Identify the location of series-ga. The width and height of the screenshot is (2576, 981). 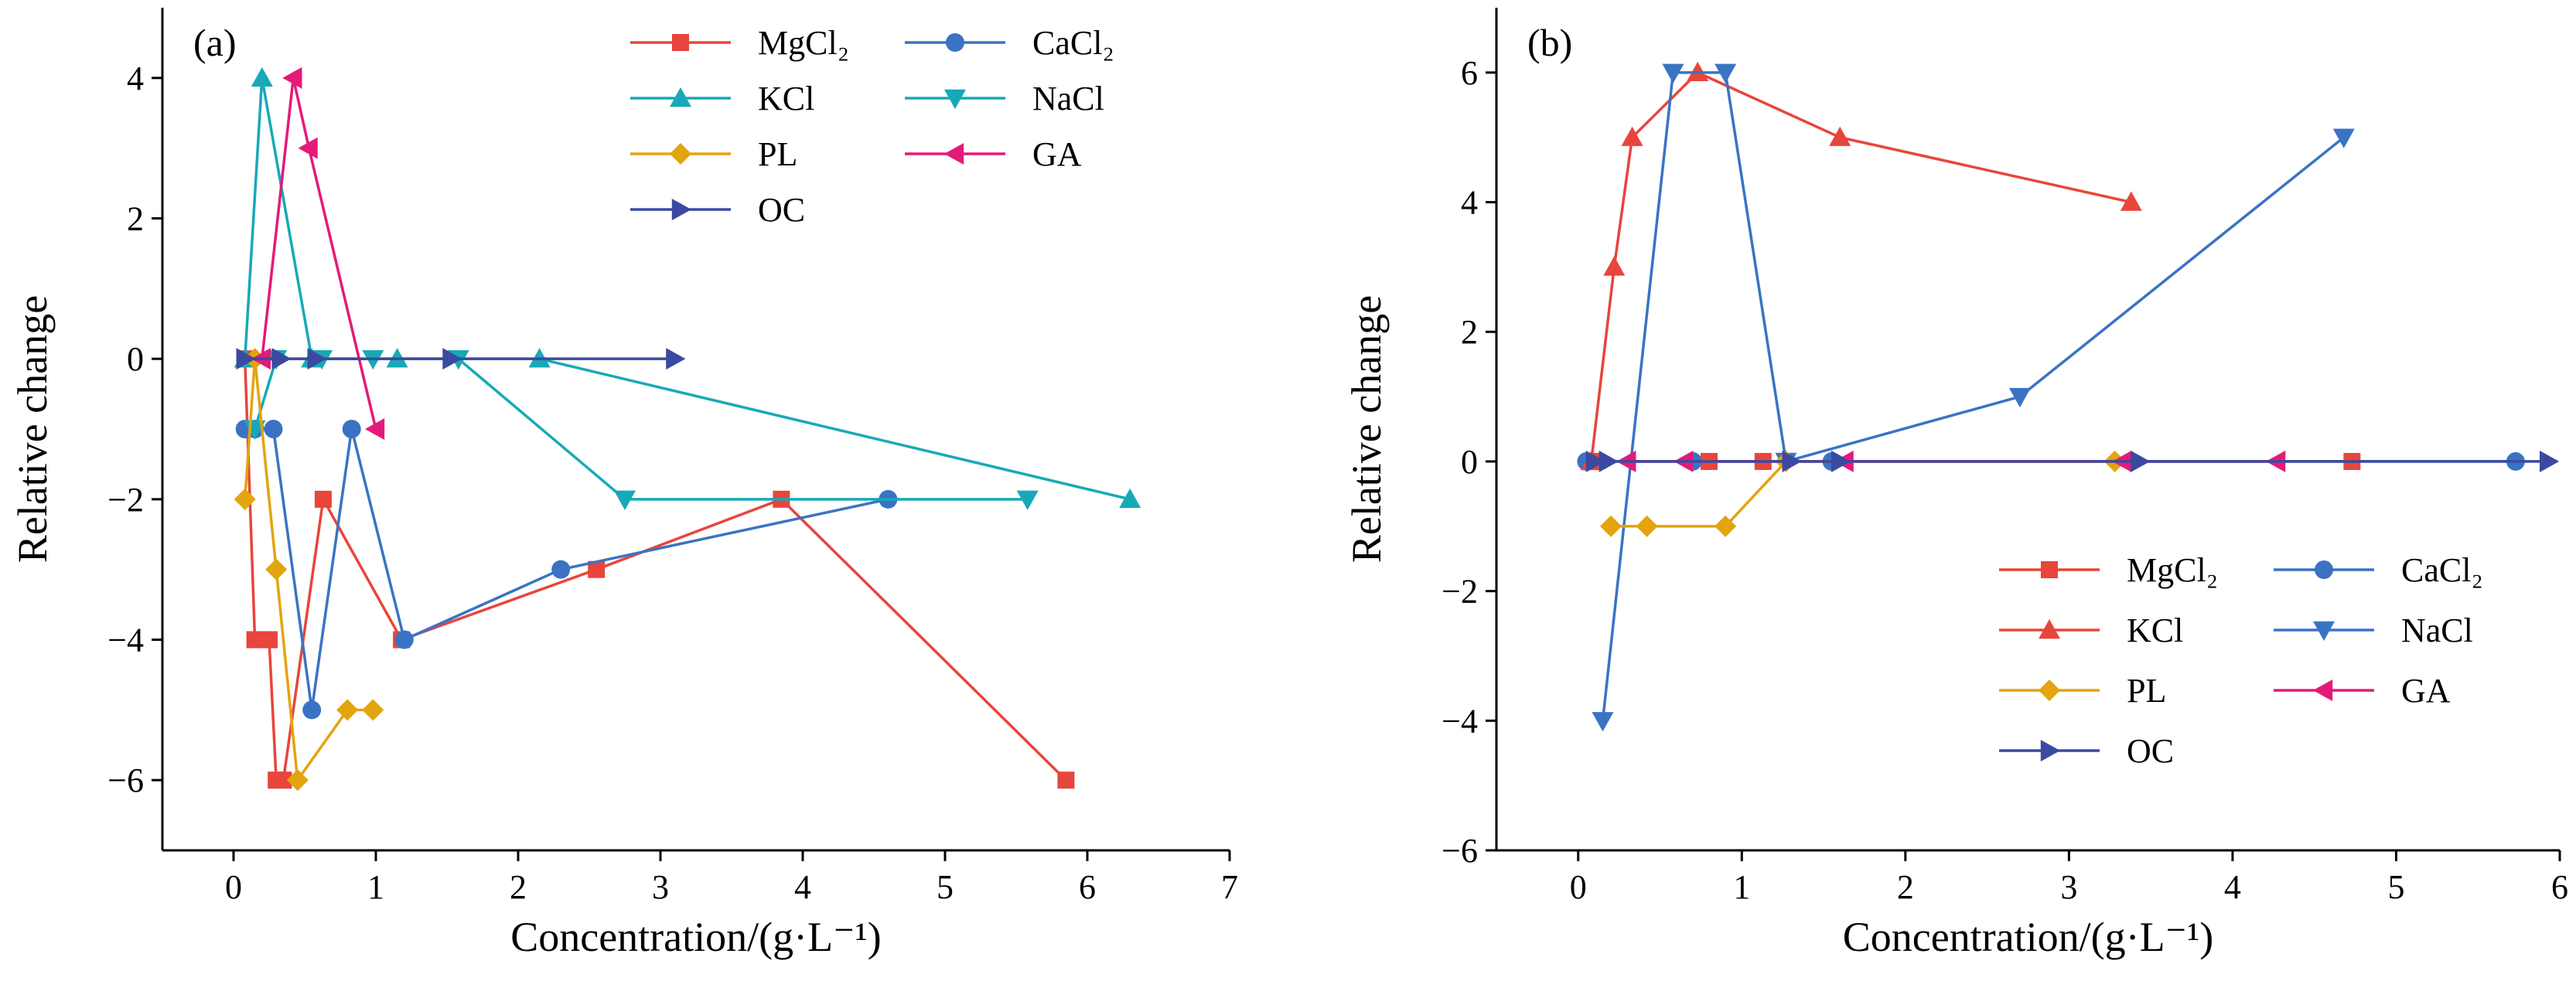
(318, 253).